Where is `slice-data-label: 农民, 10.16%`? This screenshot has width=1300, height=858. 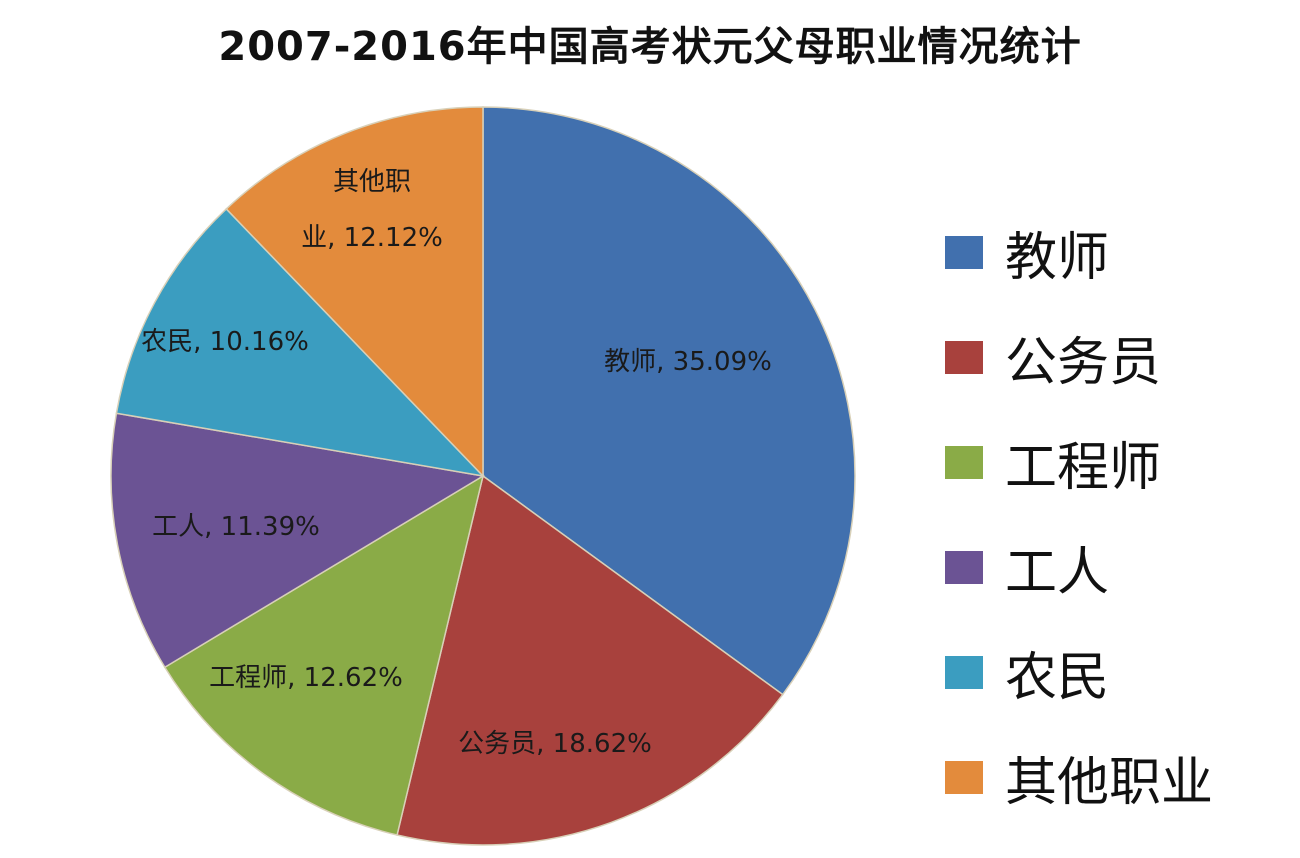
slice-data-label: 农民, 10.16% is located at coordinates (225, 342).